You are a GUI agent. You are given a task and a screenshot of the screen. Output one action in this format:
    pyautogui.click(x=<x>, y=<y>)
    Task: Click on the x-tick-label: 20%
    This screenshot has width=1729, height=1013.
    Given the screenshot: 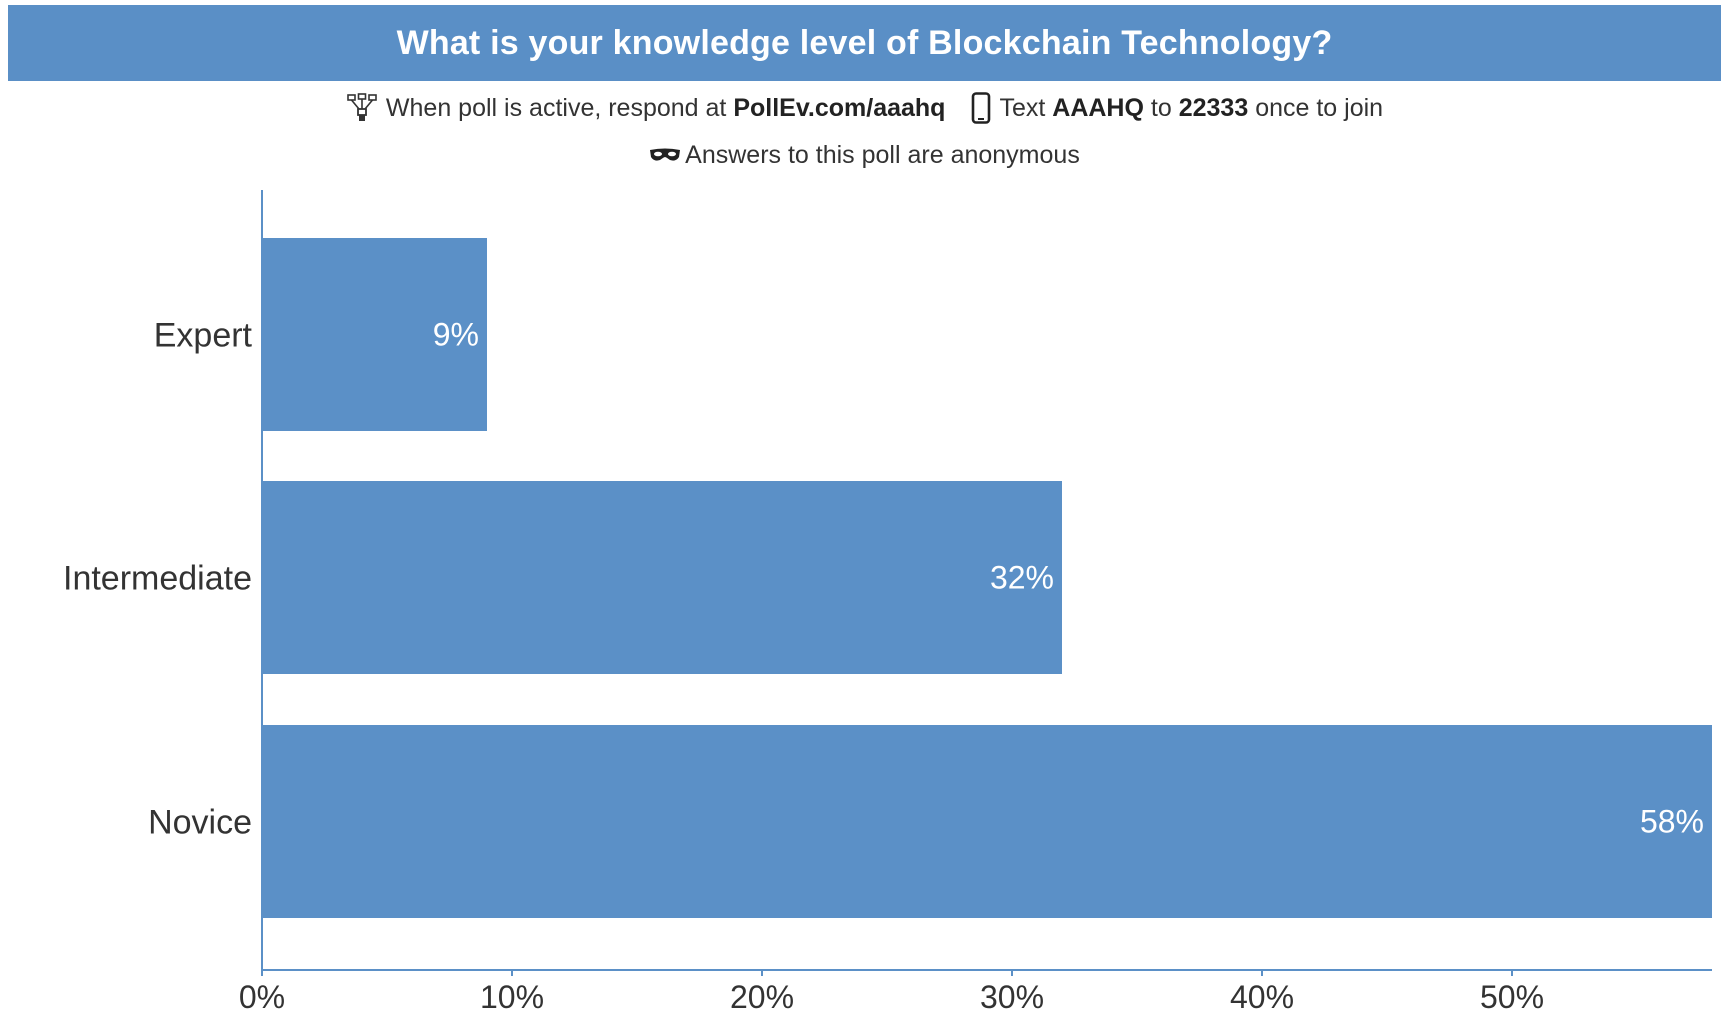 What is the action you would take?
    pyautogui.click(x=762, y=996)
    